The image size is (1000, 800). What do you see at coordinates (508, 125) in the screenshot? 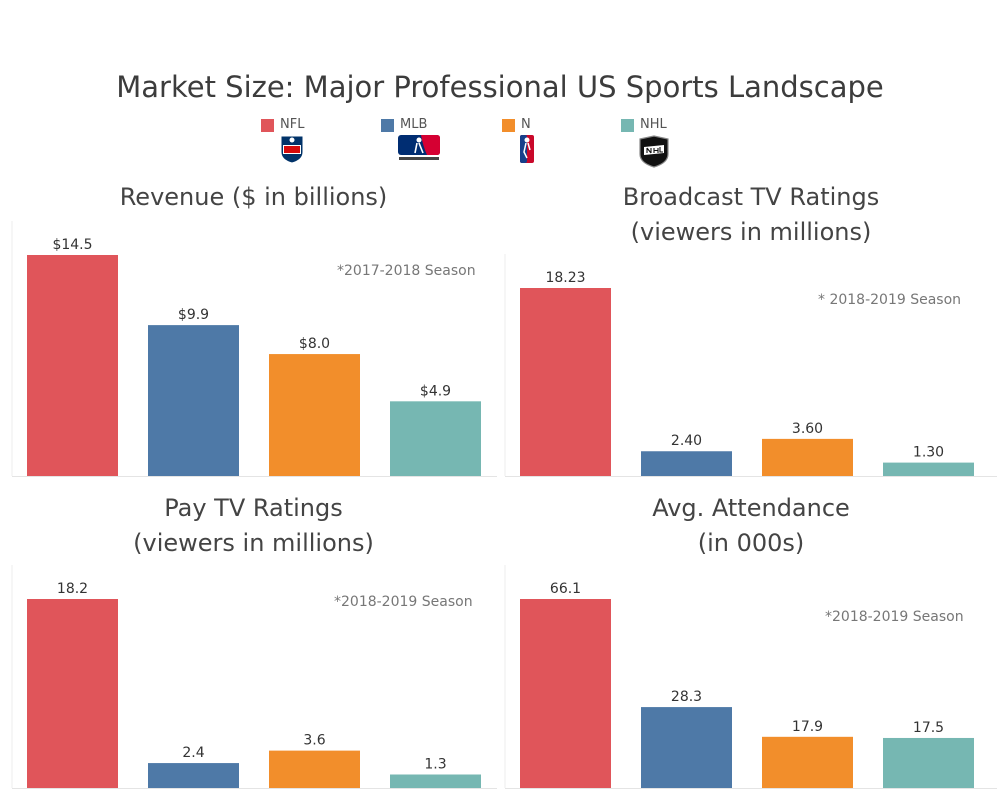
I see `legend-swatch-nba` at bounding box center [508, 125].